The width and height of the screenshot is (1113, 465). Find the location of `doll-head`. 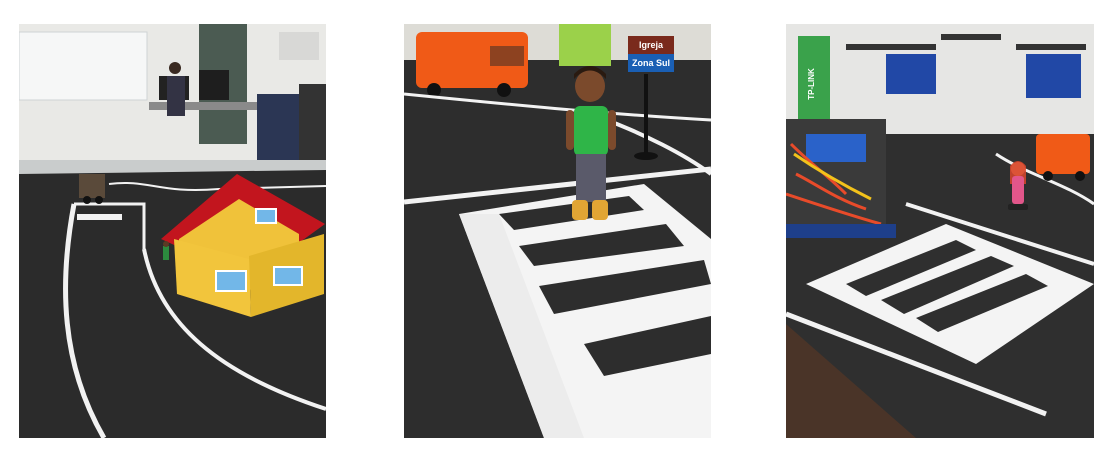

doll-head is located at coordinates (590, 86).